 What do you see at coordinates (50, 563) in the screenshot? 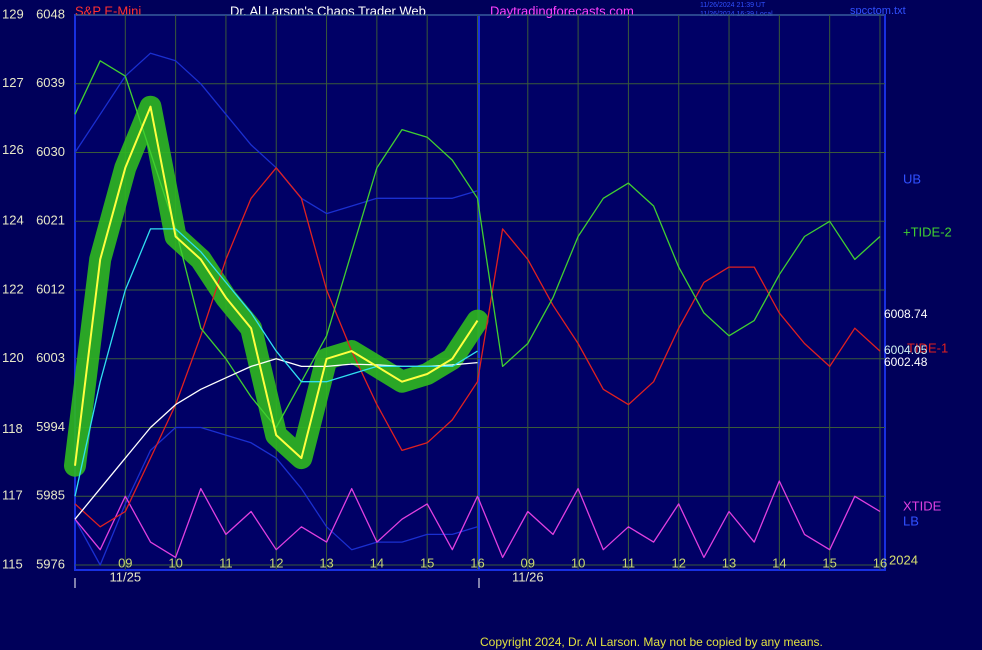
I see `y-tick-label: 5976` at bounding box center [50, 563].